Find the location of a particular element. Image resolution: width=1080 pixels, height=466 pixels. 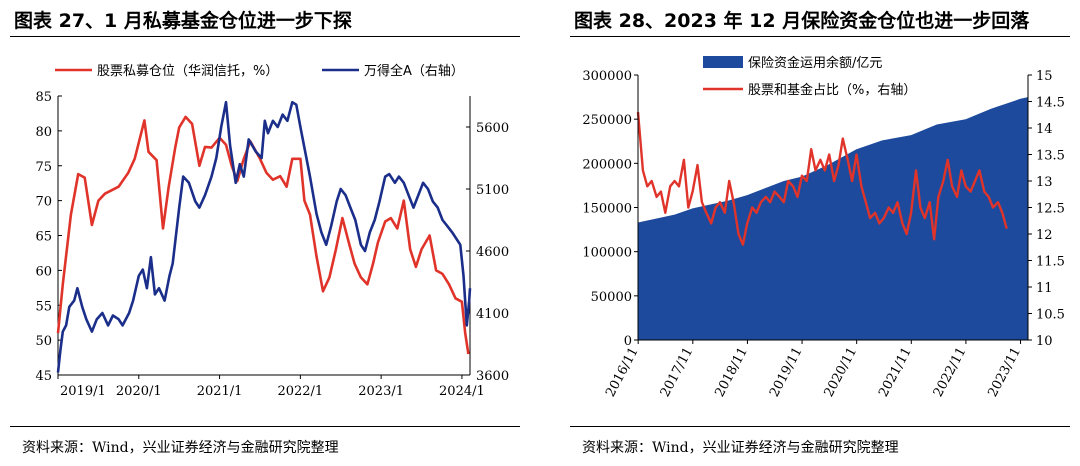

y-left-tick-label: 50000 is located at coordinates (611, 297).